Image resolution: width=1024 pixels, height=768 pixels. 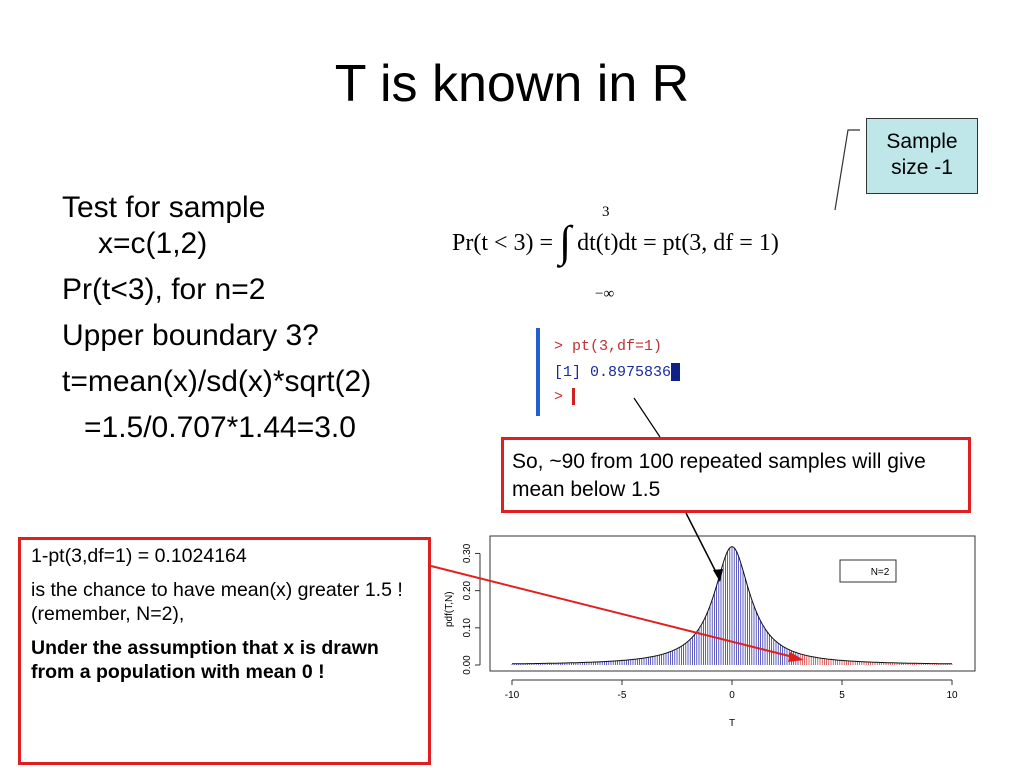 I want to click on bullet-1-cont: x=c(1,2), so click(x=153, y=243).